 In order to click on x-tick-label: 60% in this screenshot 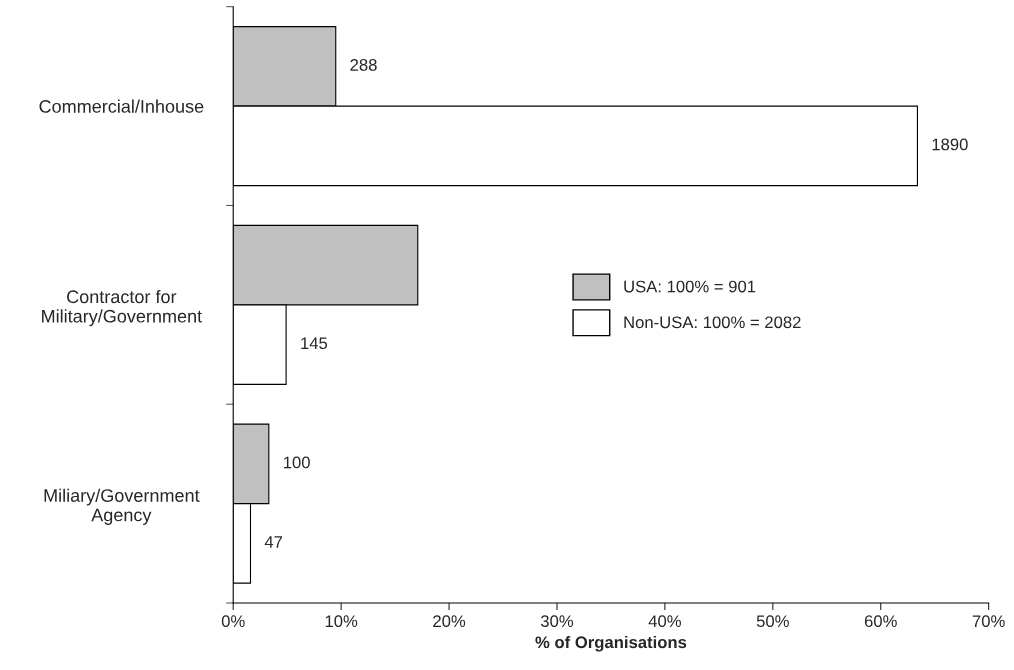, I will do `click(880, 621)`.